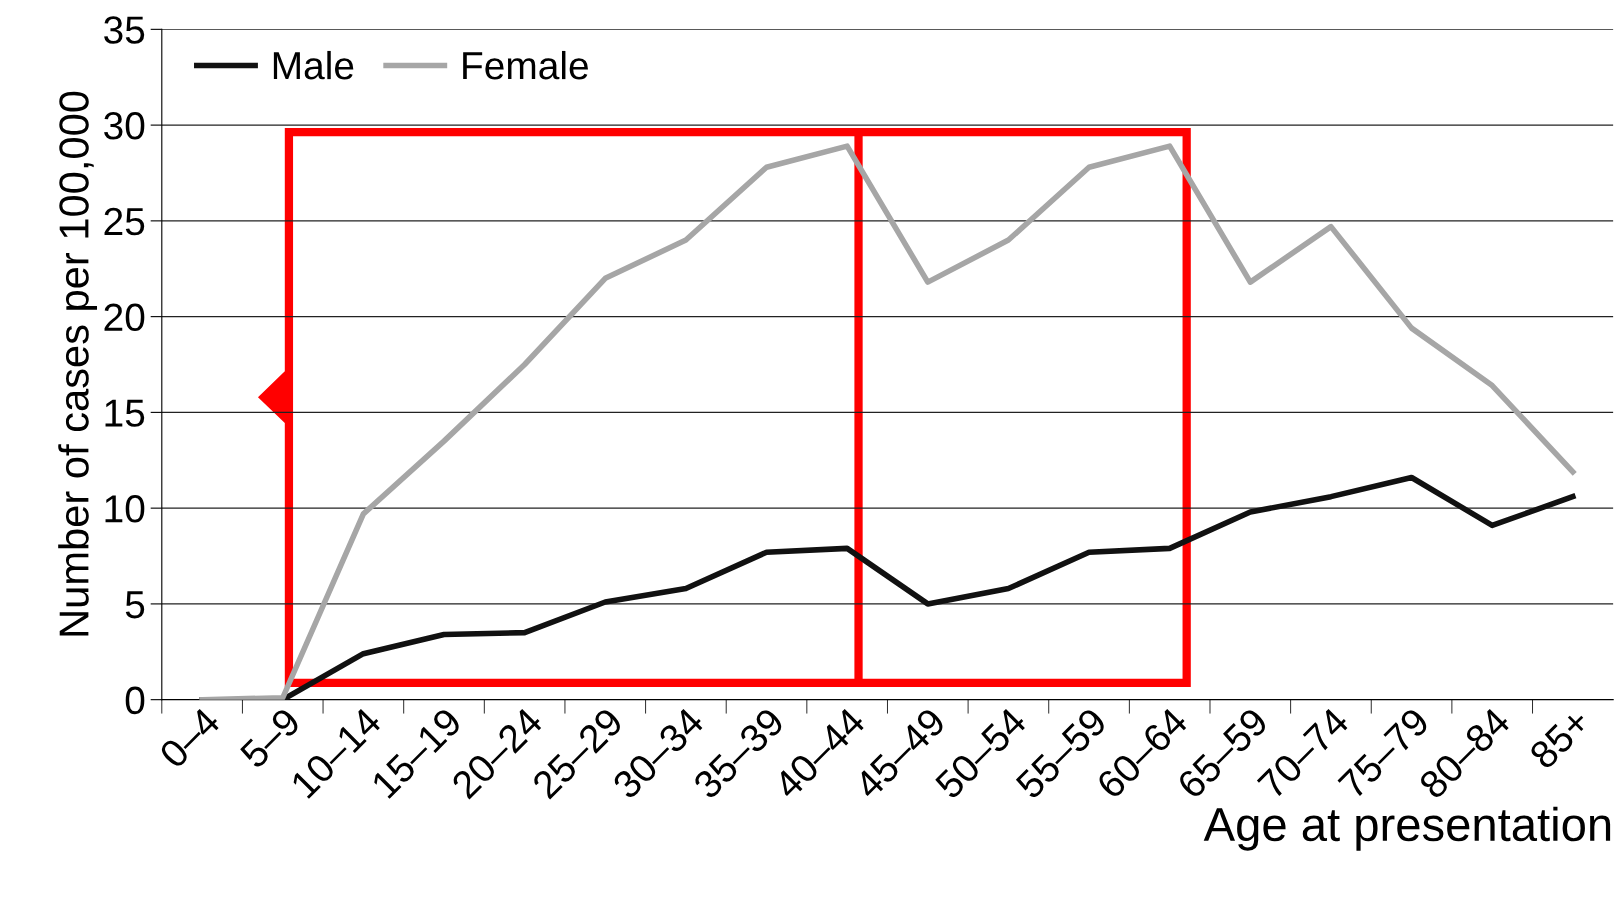 This screenshot has height=917, width=1618. I want to click on legend-label: Female, so click(525, 65).